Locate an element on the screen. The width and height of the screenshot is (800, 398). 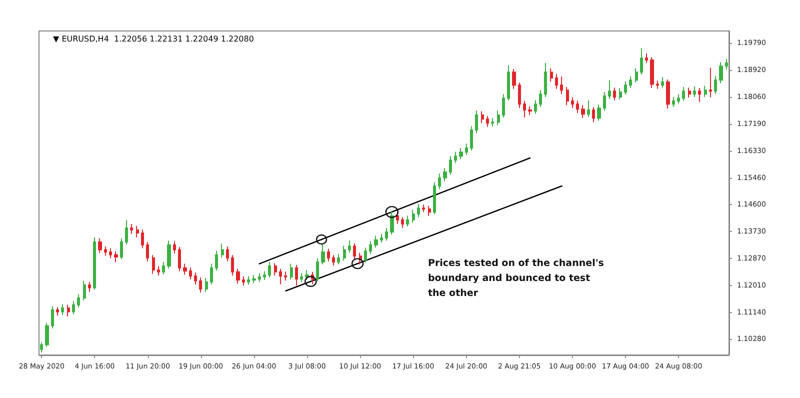
annotation: Prices tested on of the channel's boundary and bounced to test the other is located at coordinates (518, 278).